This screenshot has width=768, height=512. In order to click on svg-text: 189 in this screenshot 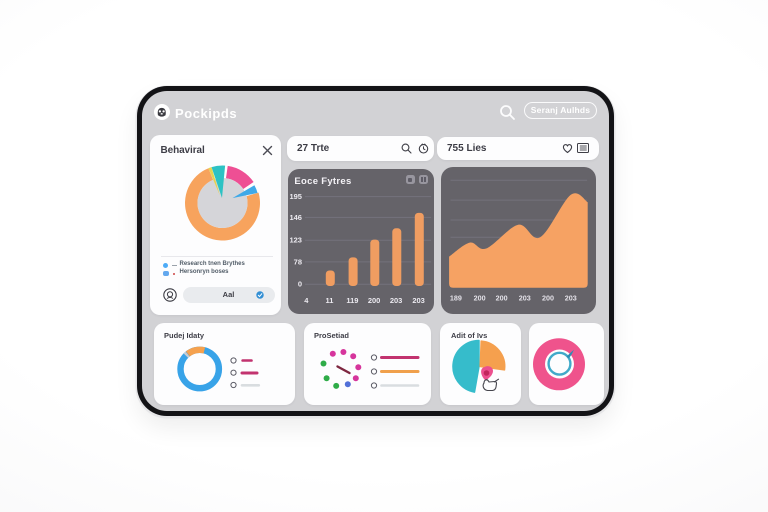, I will do `click(456, 297)`.